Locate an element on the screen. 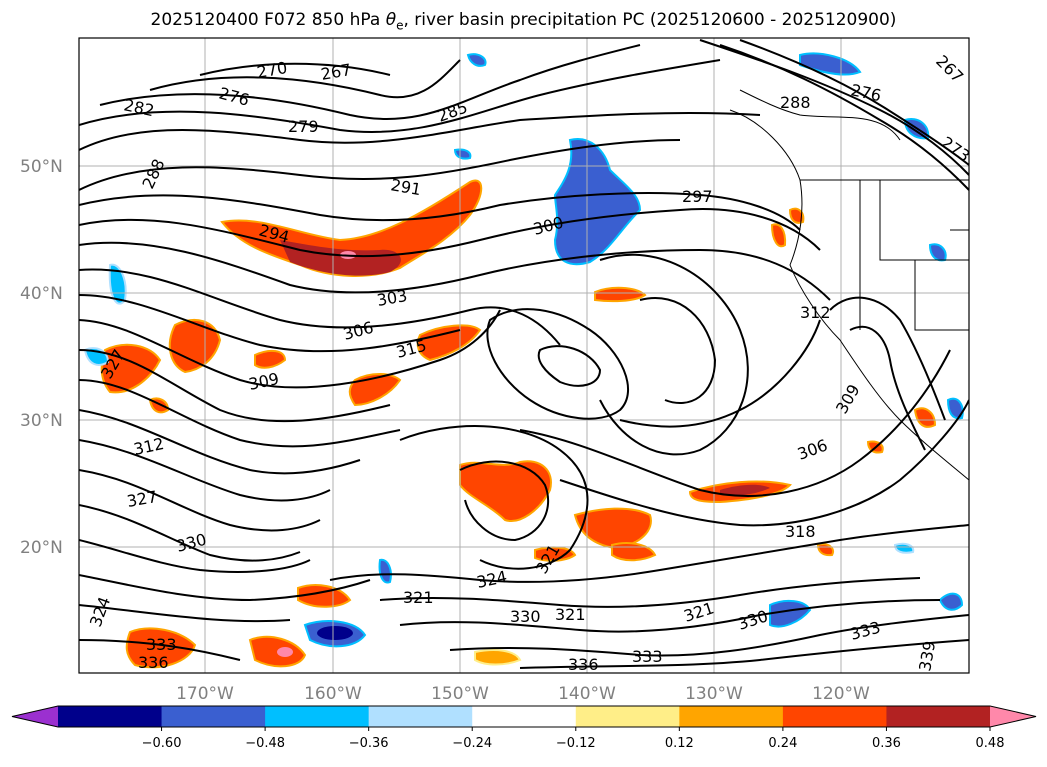 The image size is (1047, 767). colorbar-tick-label: 0.12 is located at coordinates (679, 743).